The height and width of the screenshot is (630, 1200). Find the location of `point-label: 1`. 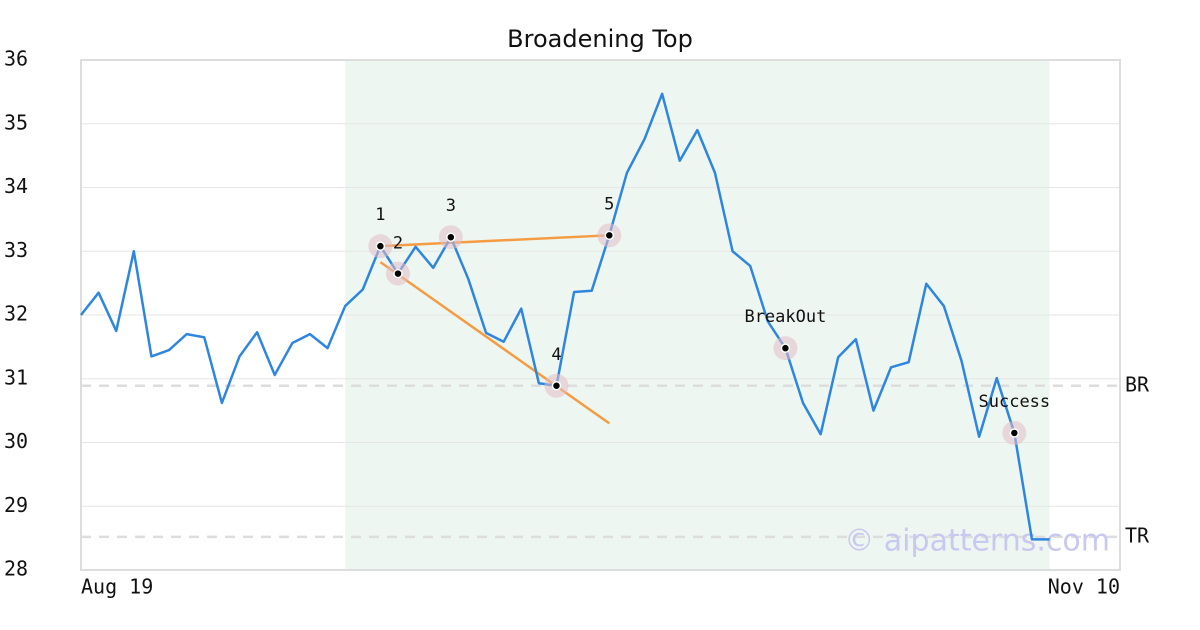

point-label: 1 is located at coordinates (380, 215).